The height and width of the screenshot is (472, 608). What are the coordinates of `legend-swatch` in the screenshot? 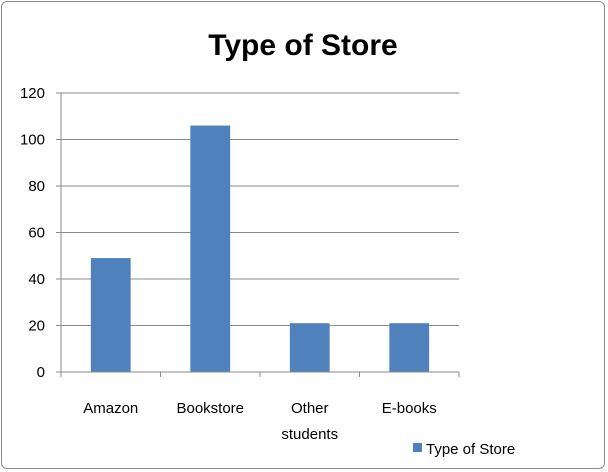 It's located at (417, 447).